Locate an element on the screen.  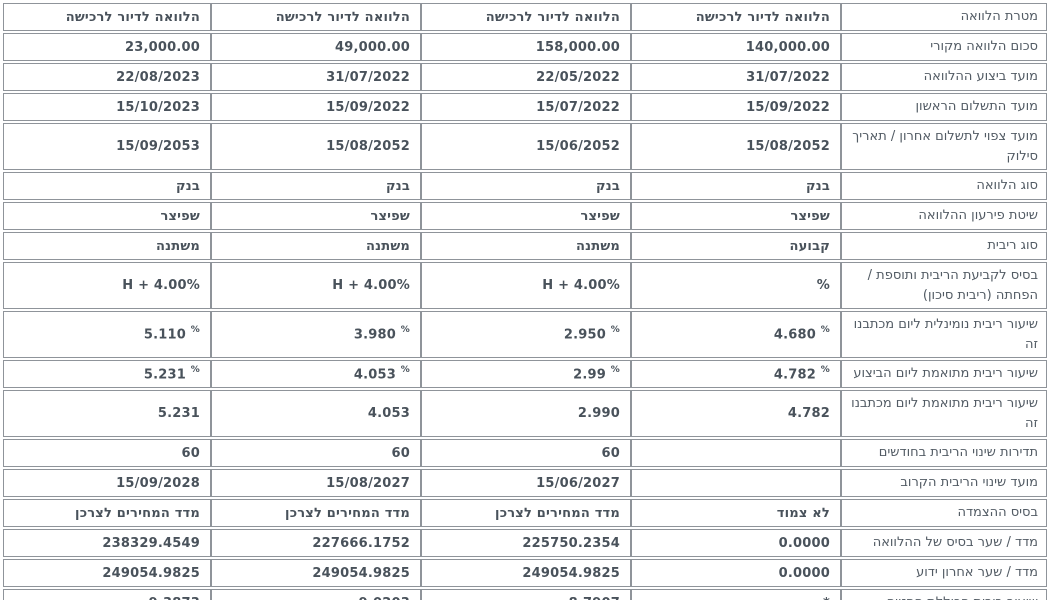
row-label: תדירות שינוי הריבית בחודשים is located at coordinates (944, 453).